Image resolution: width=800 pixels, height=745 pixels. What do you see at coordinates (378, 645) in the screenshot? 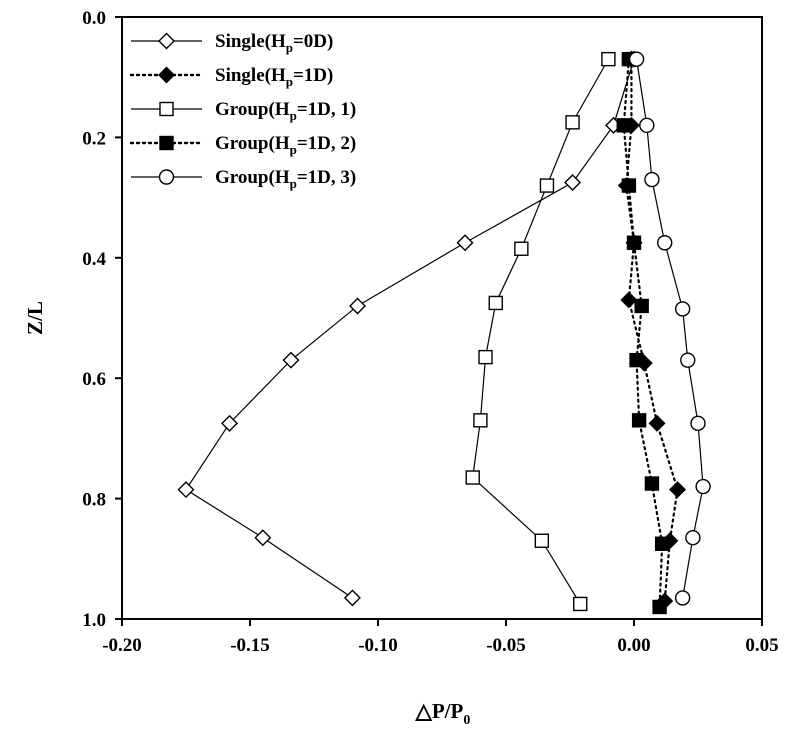
I see `x-tick-label: -0.10` at bounding box center [378, 645].